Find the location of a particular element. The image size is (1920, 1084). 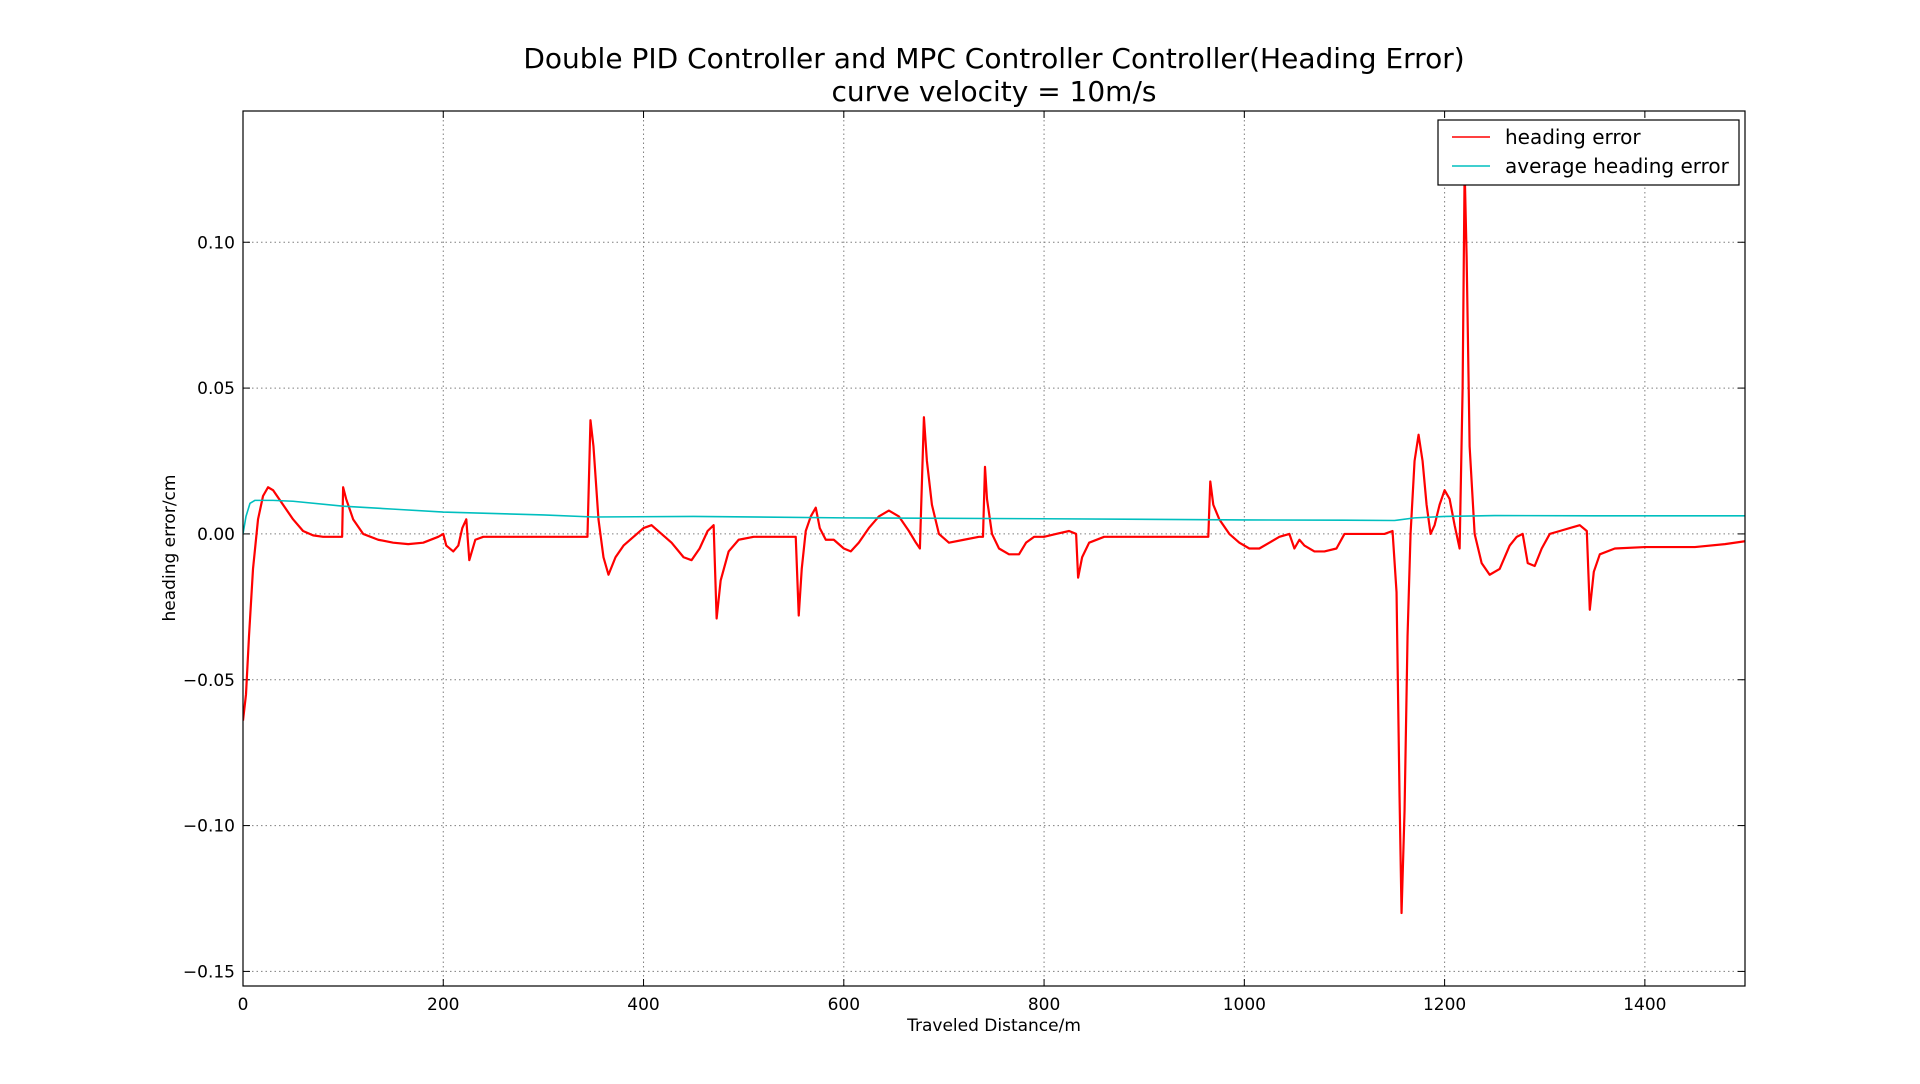

y-tick-label: −0.15 is located at coordinates (209, 972).